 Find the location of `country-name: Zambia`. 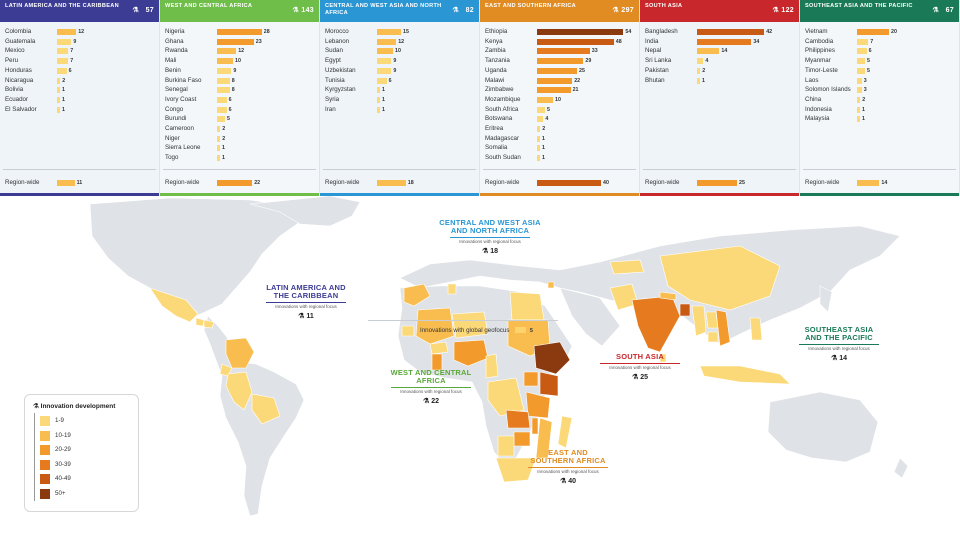

country-name: Zambia is located at coordinates (495, 51).